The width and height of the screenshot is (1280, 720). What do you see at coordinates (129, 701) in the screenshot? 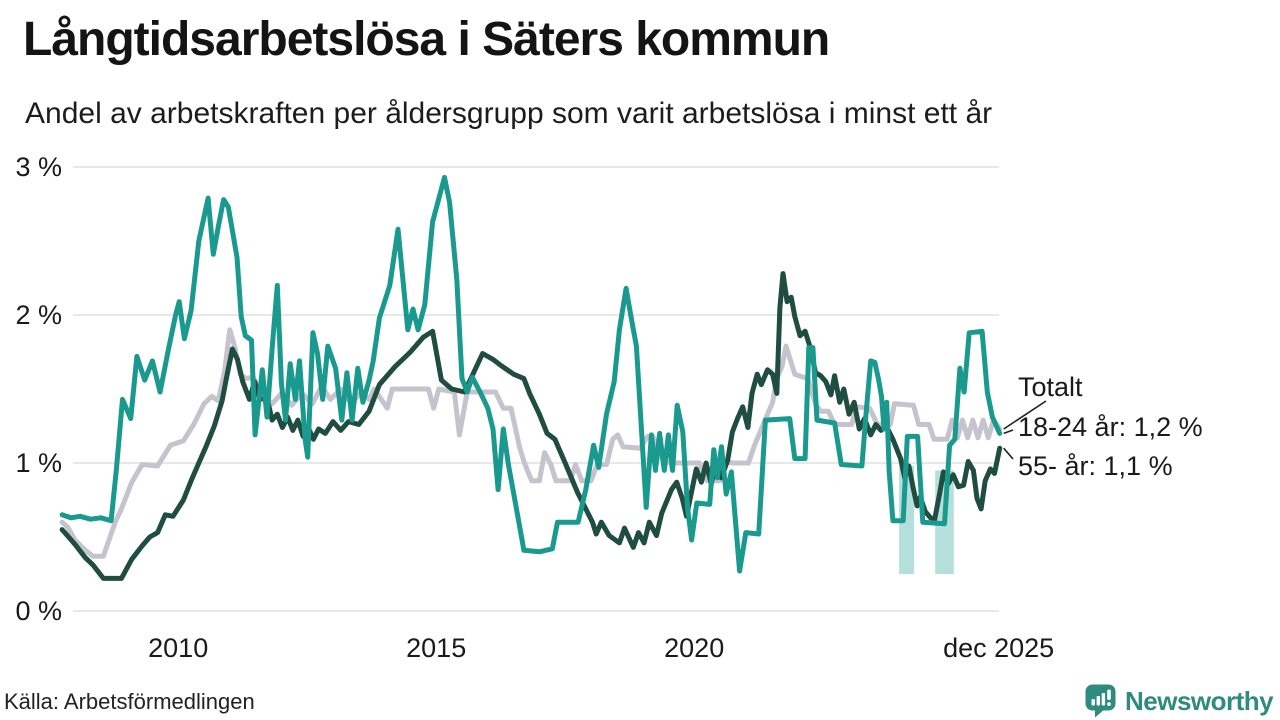
I see `source-label: Källa: Arbetsförmedlingen` at bounding box center [129, 701].